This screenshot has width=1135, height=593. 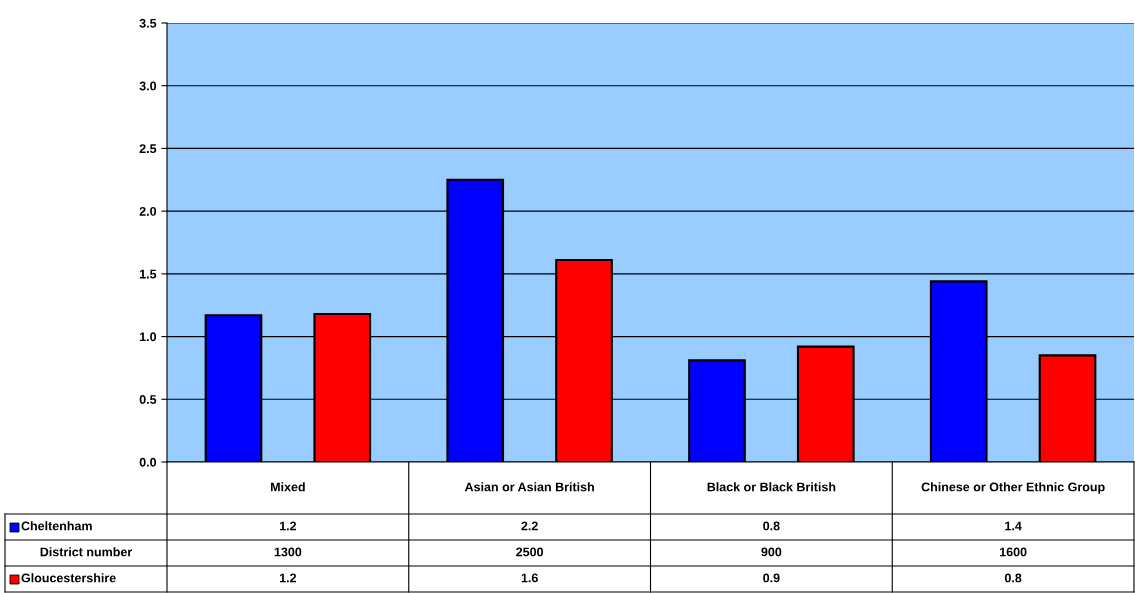 I want to click on y-tick-label: 0.0, so click(x=148, y=462).